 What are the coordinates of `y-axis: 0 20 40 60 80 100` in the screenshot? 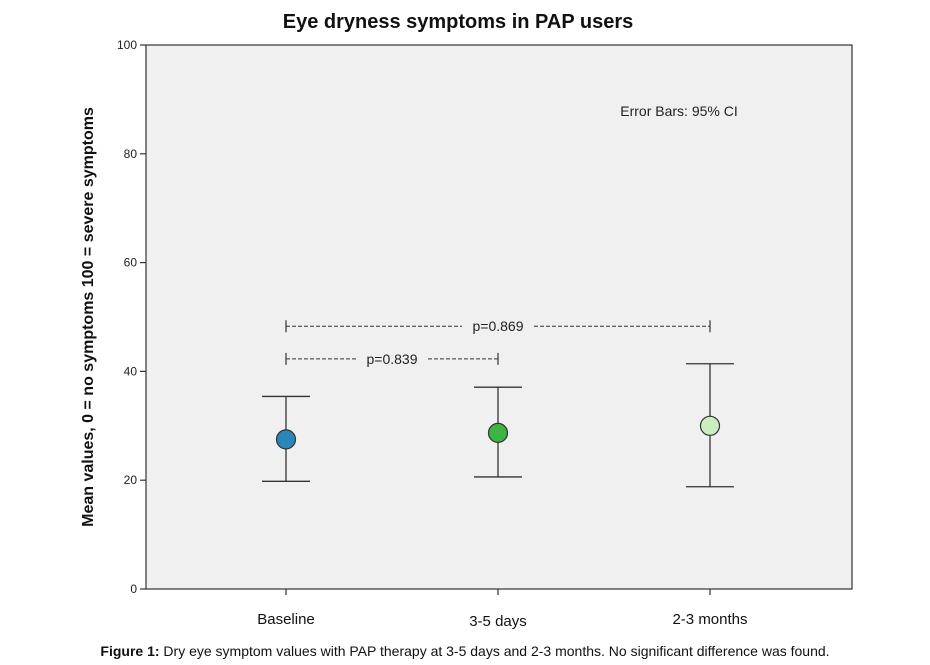 It's located at (131, 317).